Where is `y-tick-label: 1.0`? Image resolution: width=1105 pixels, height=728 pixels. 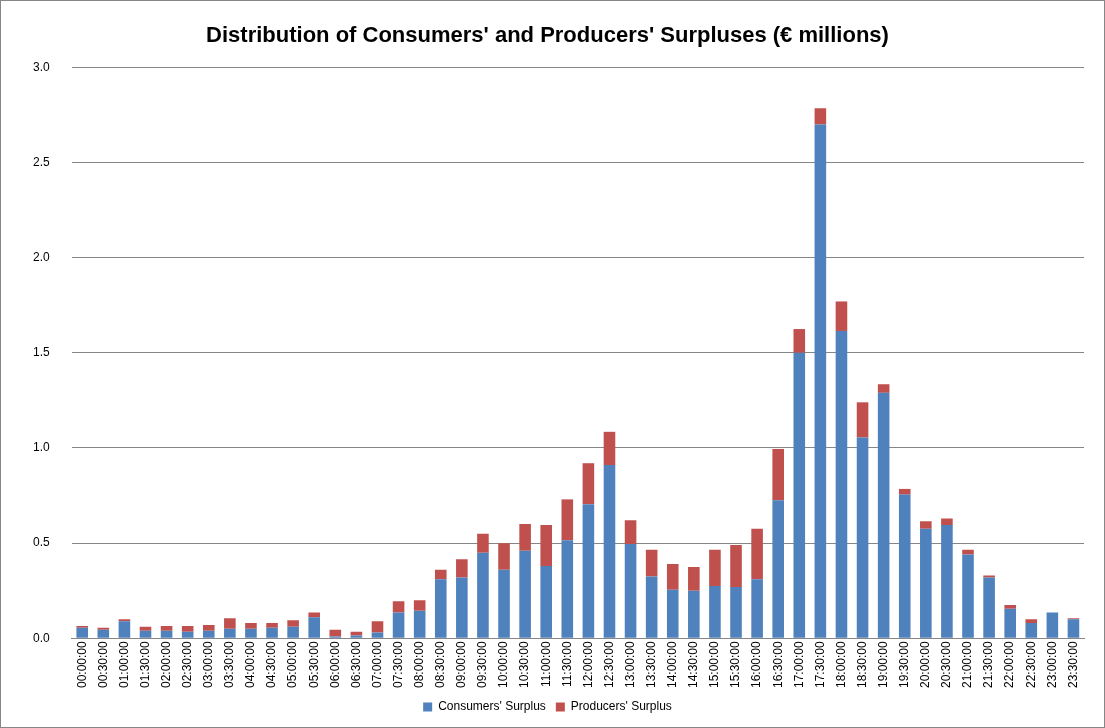
y-tick-label: 1.0 is located at coordinates (41, 447).